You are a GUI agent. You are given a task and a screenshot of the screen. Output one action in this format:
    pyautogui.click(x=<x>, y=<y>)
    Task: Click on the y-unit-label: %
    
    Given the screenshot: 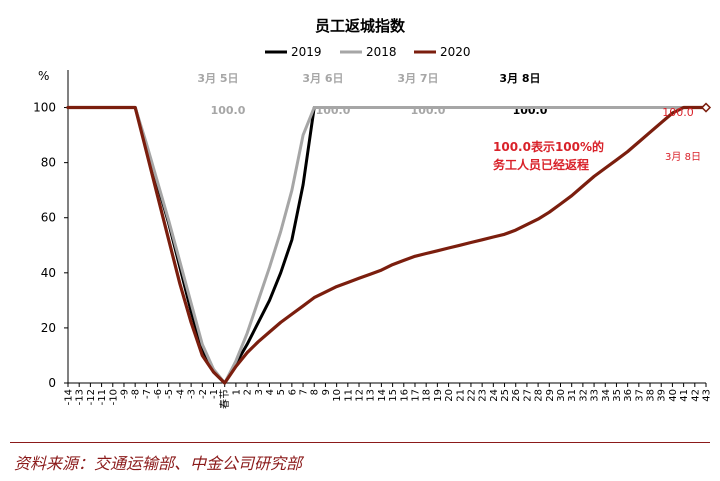 What is the action you would take?
    pyautogui.click(x=43, y=76)
    